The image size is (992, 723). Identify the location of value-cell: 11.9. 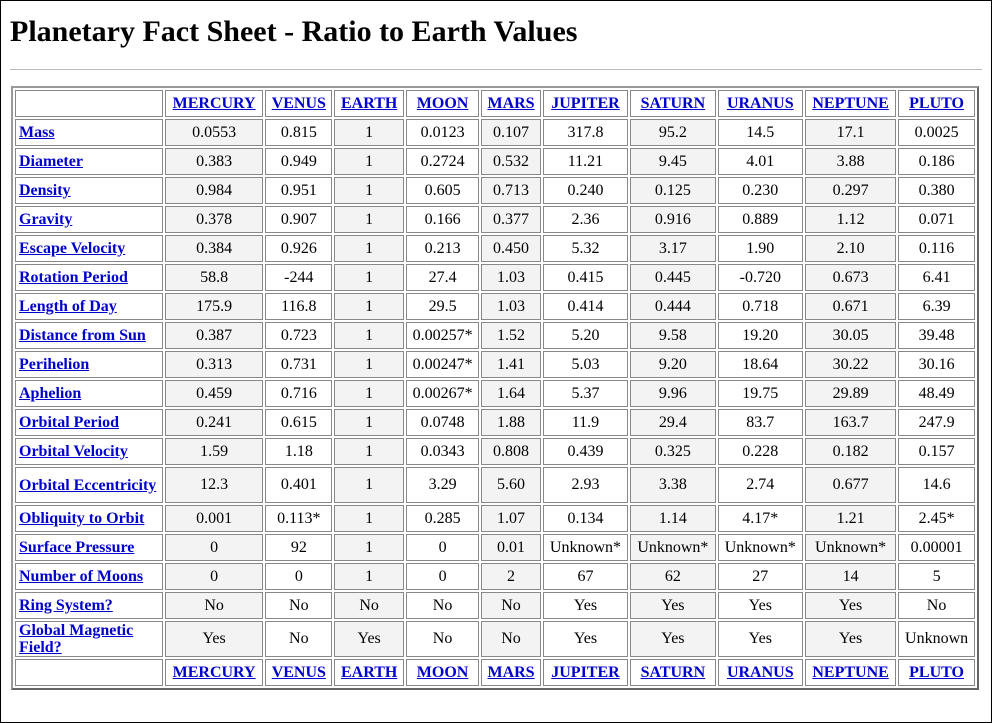
(585, 422).